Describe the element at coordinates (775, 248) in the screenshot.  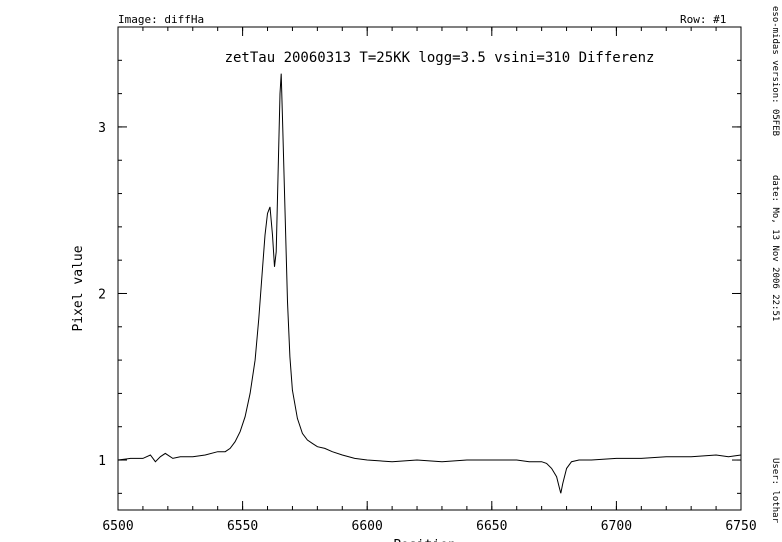
I see `plot-date-label: date: Mo, 13 Nov 2006 22:51` at that location.